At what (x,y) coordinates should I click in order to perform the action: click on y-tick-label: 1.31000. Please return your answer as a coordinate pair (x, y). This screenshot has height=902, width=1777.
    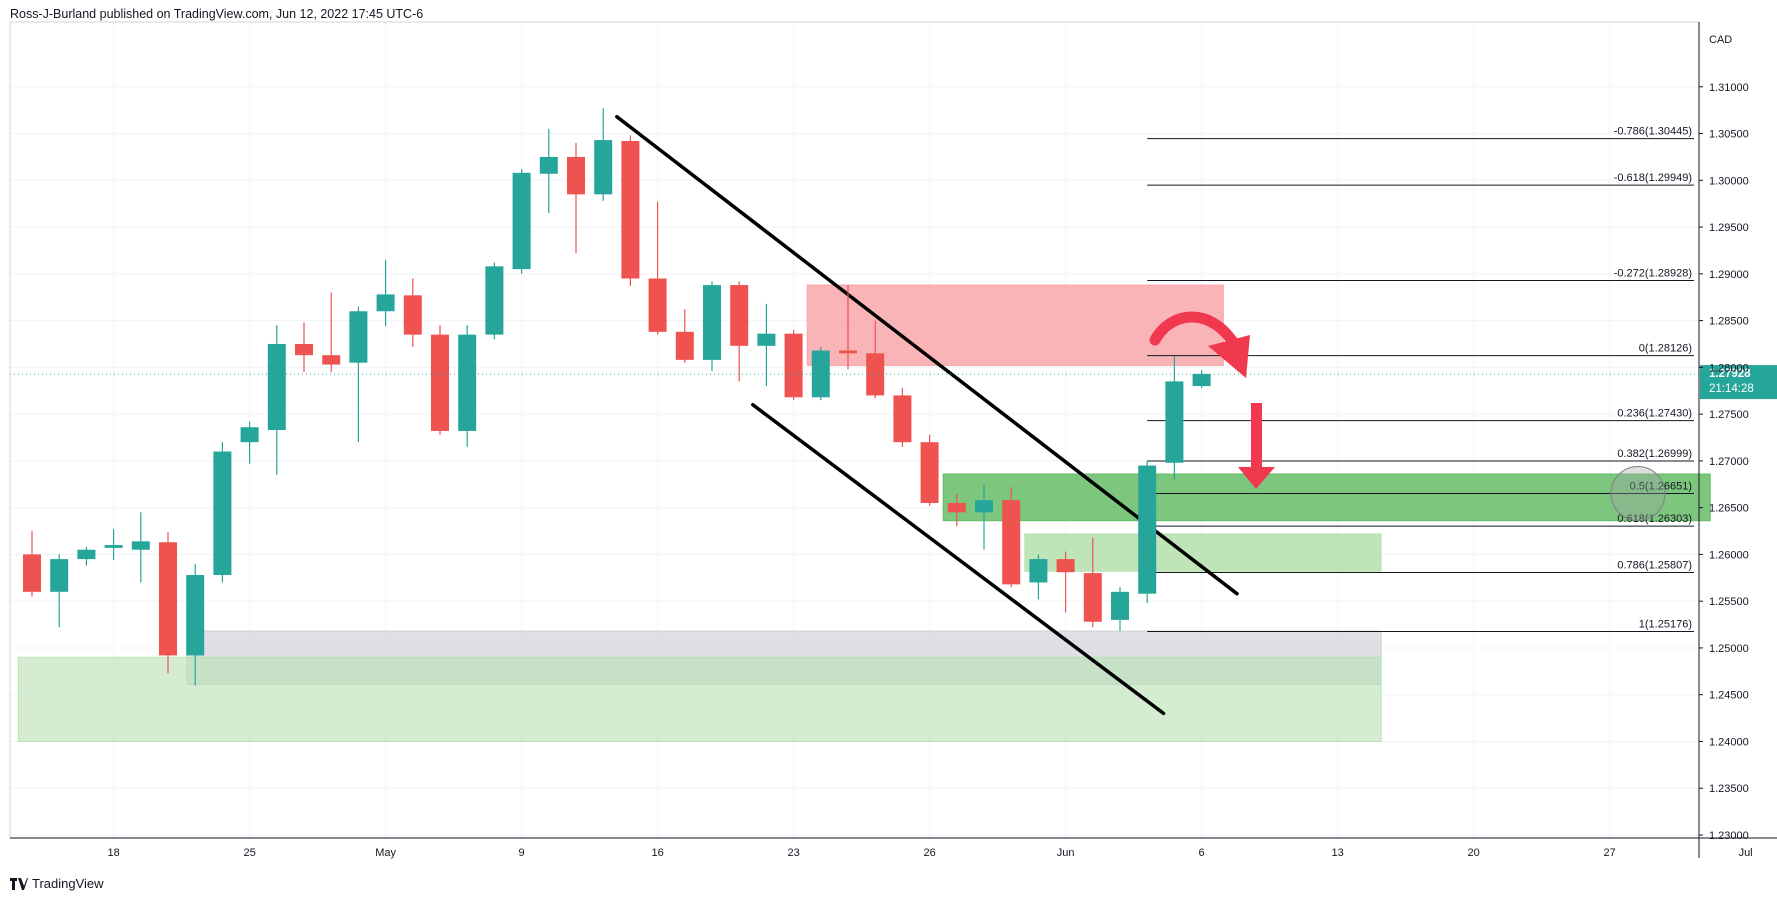
    Looking at the image, I should click on (1729, 88).